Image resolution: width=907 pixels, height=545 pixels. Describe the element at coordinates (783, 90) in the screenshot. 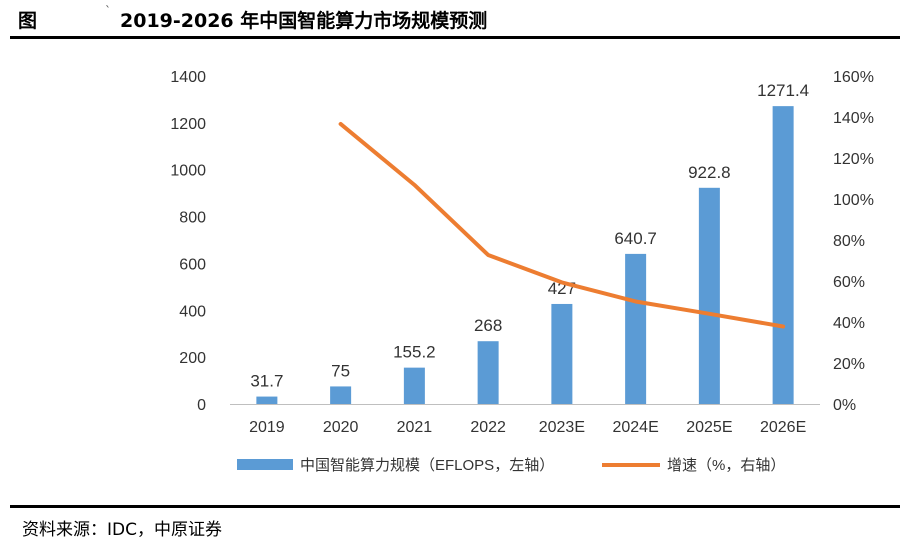

I see `bar-data-label: 1271.4` at that location.